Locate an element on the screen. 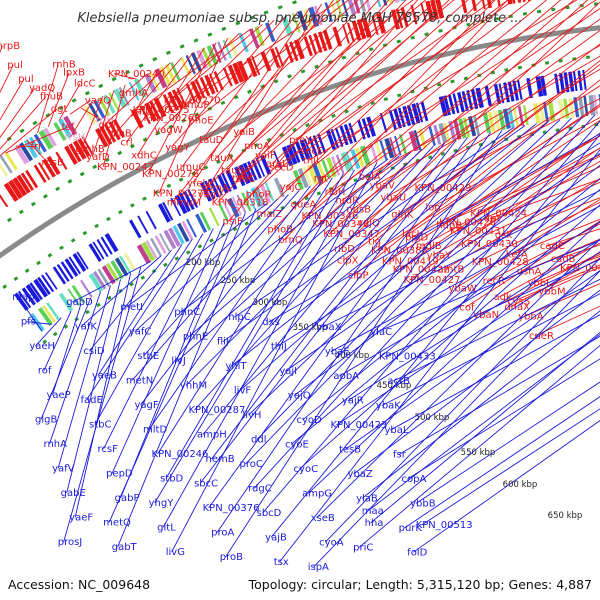 Image resolution: width=600 pixels, height=600 pixels. gene-label: KPN_00433 is located at coordinates (407, 357).